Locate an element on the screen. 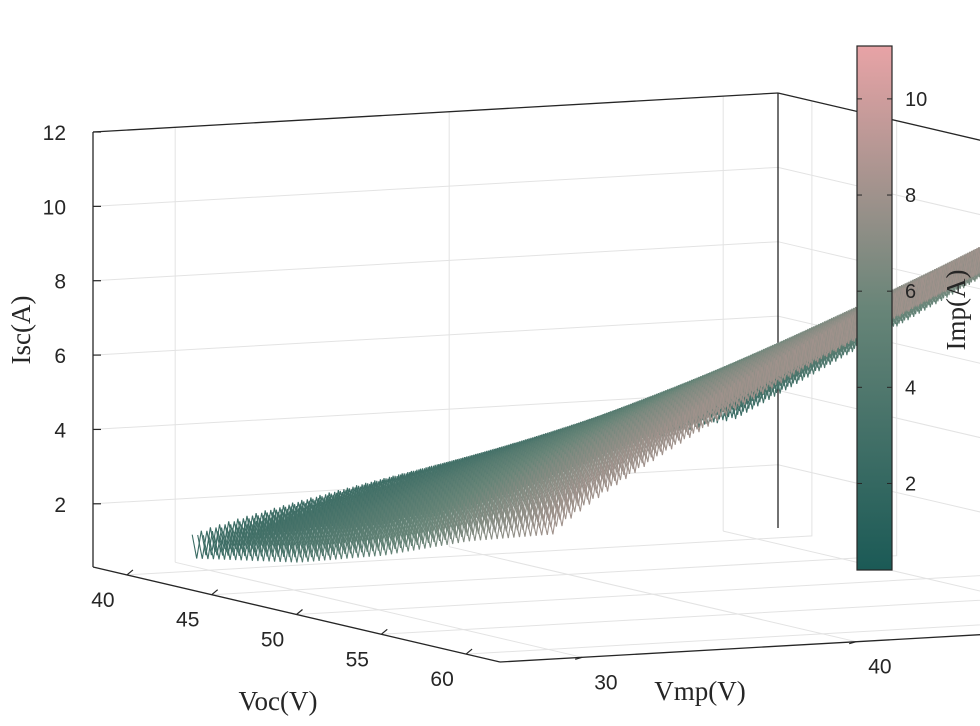 The image size is (980, 726). x-tick-label: 50 is located at coordinates (272, 640).